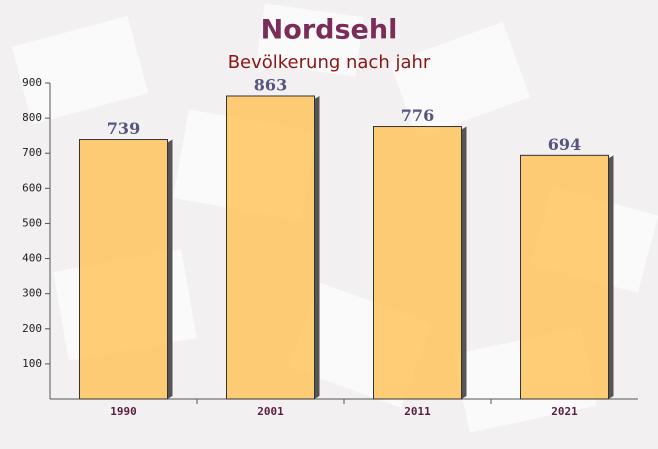  Describe the element at coordinates (329, 30) in the screenshot. I see `chart-title: Nordsehl` at that location.